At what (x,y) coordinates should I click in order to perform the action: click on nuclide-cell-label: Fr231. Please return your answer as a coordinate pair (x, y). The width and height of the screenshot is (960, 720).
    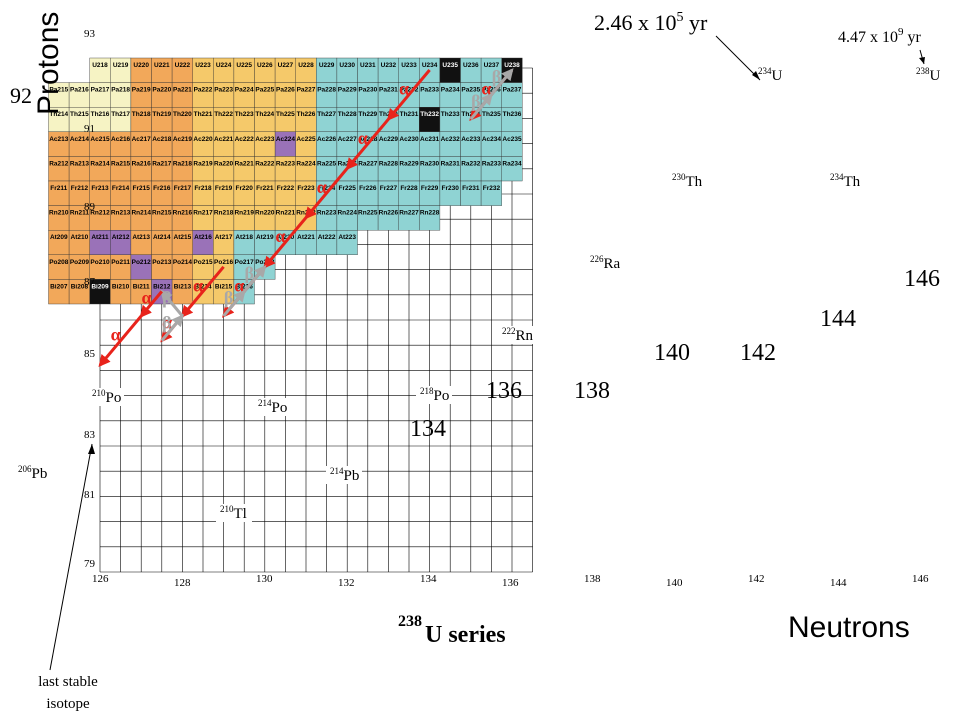
    Looking at the image, I should click on (471, 188).